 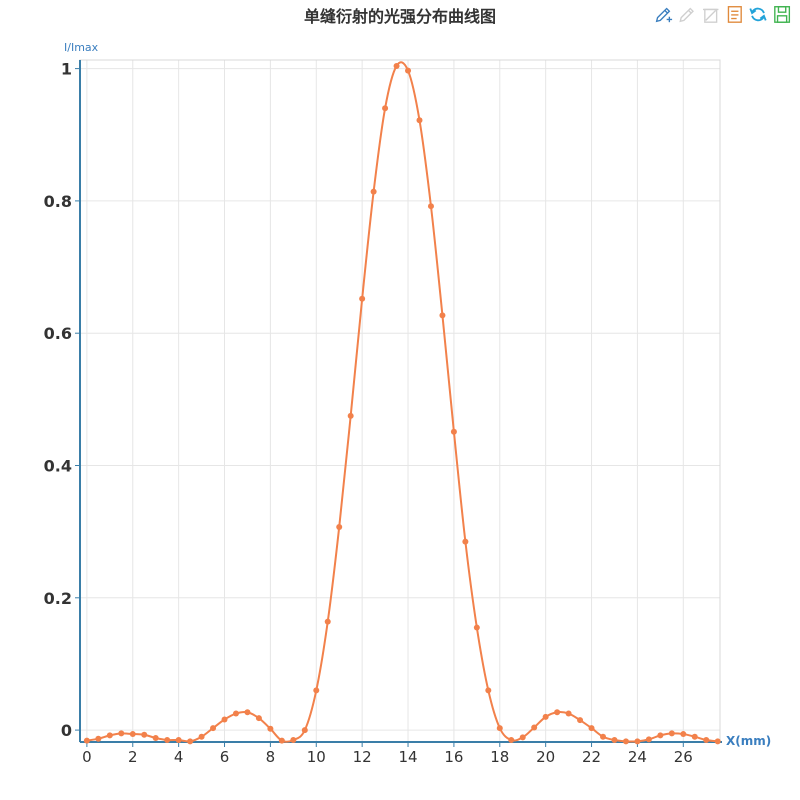 What do you see at coordinates (734, 14) in the screenshot?
I see `data-view-icon` at bounding box center [734, 14].